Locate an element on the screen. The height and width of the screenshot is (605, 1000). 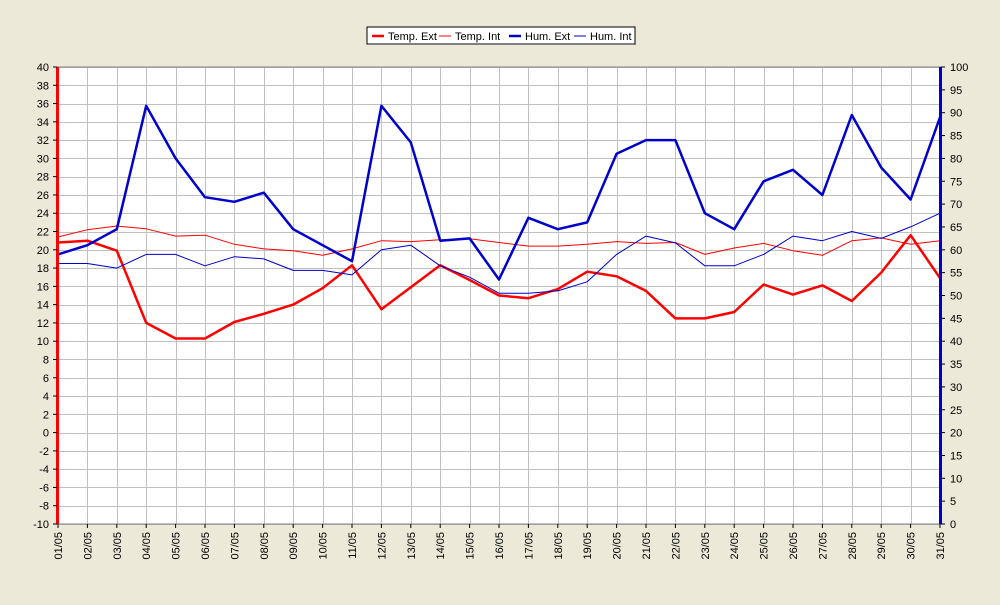
y-left-tick-label: 36 is located at coordinates (43, 105).